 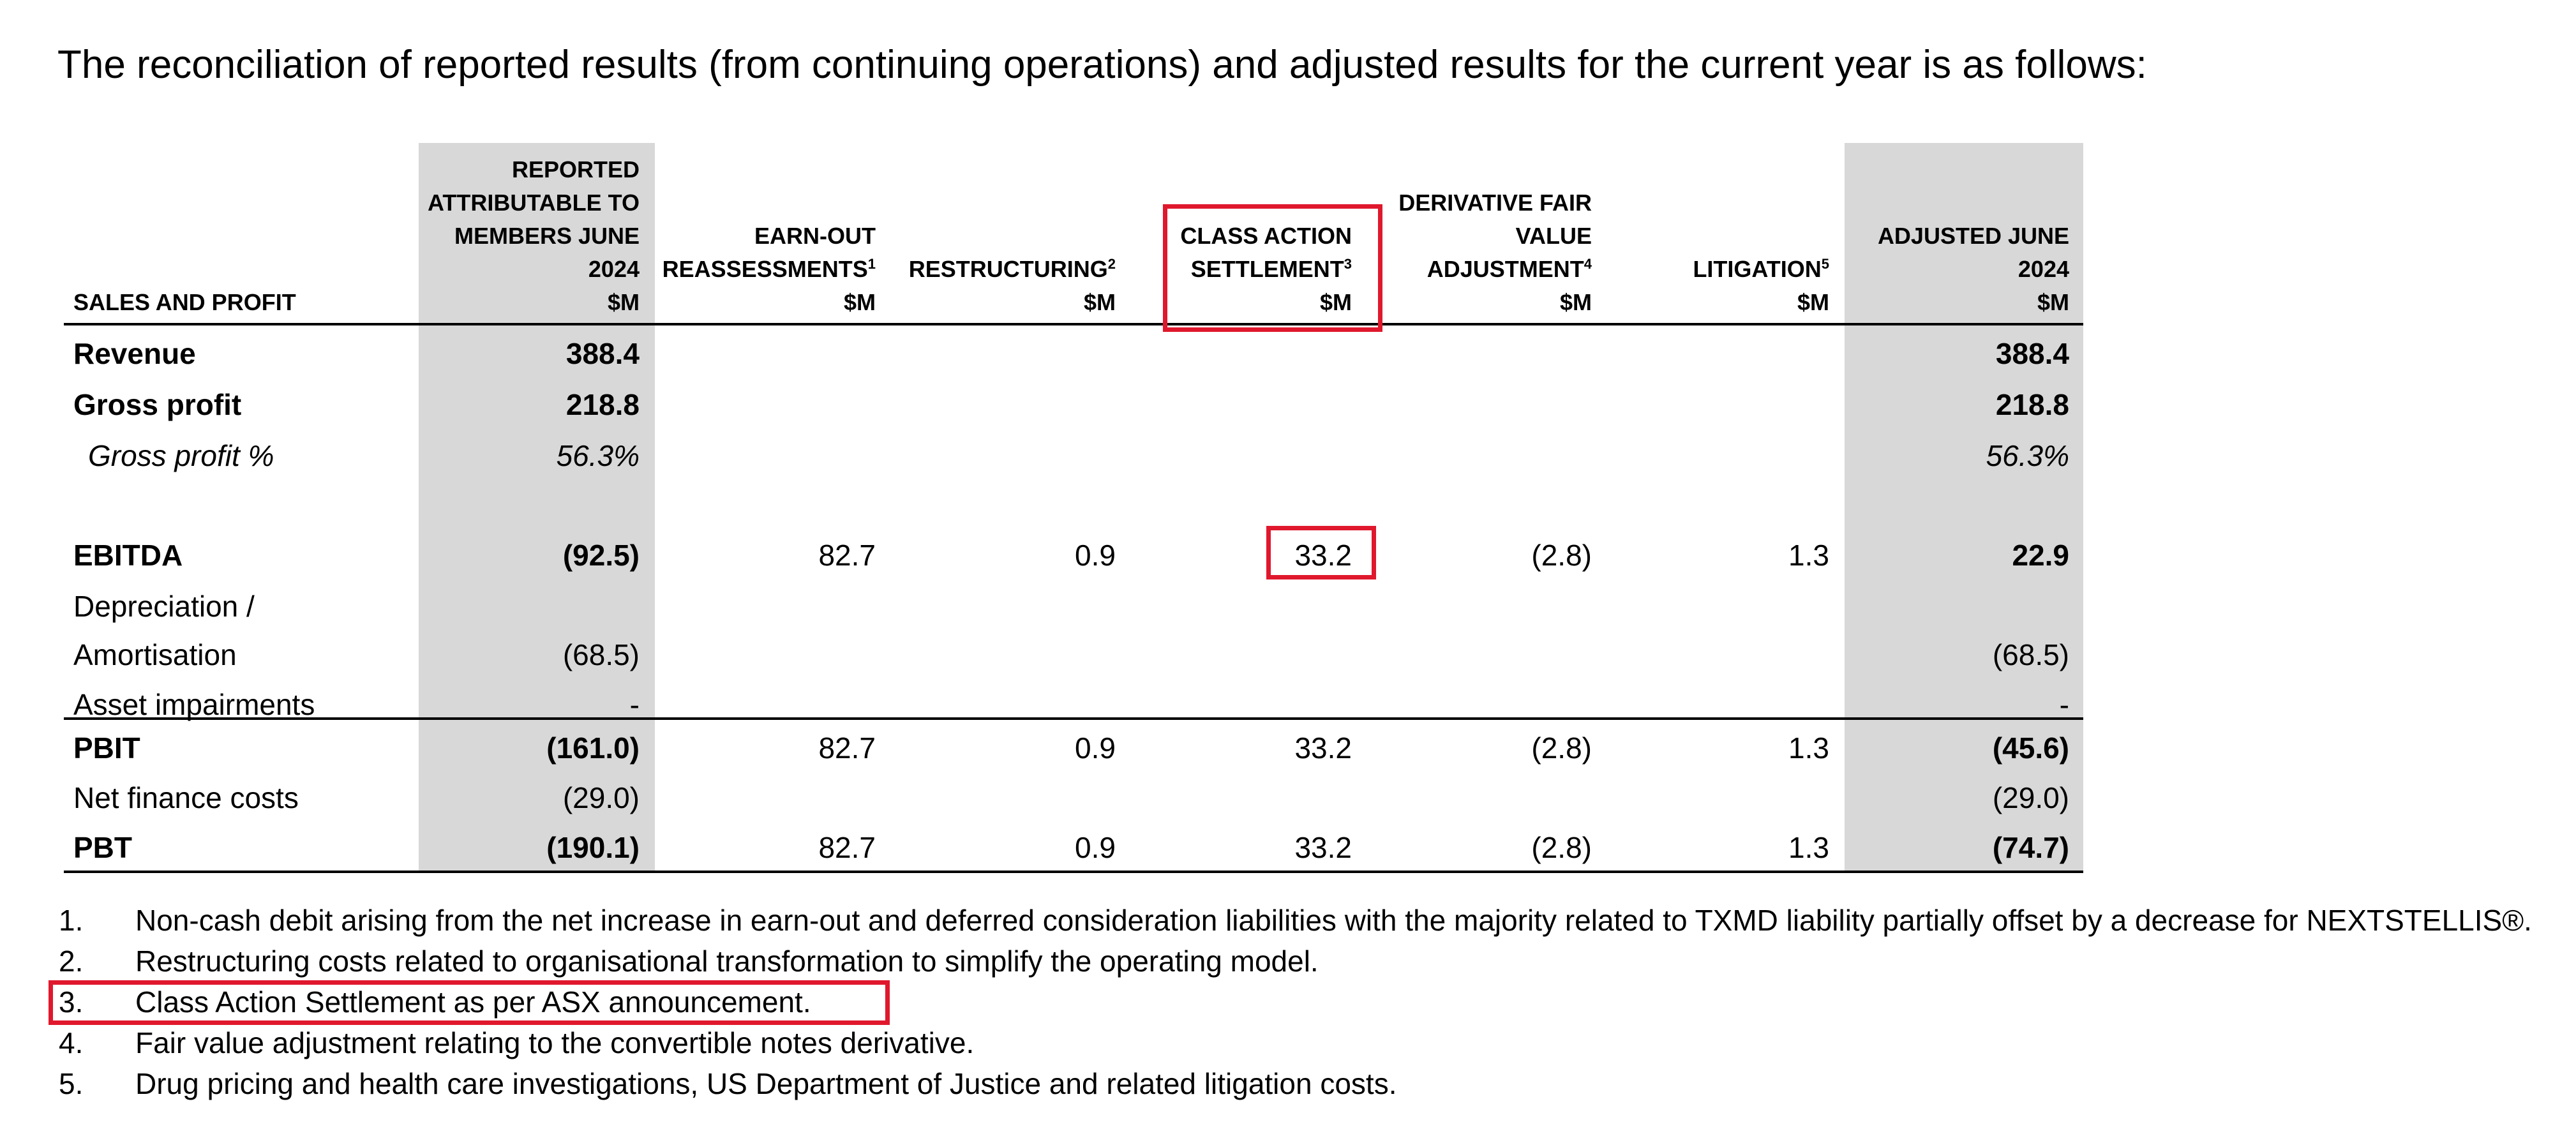 I want to click on row-value: 218.8, so click(x=602, y=405).